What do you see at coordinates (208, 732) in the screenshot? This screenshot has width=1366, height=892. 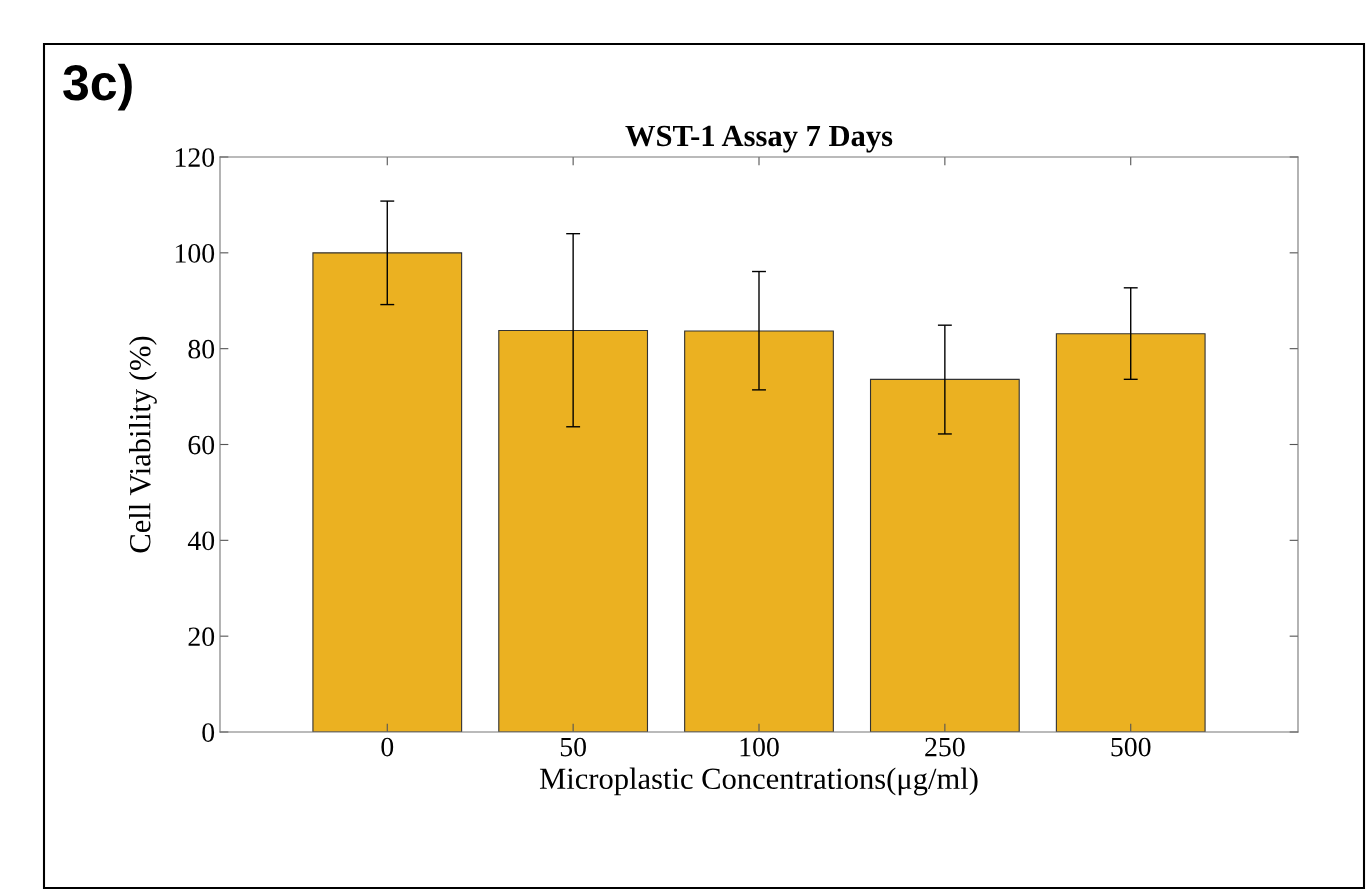 I see `y-tick-label: 0` at bounding box center [208, 732].